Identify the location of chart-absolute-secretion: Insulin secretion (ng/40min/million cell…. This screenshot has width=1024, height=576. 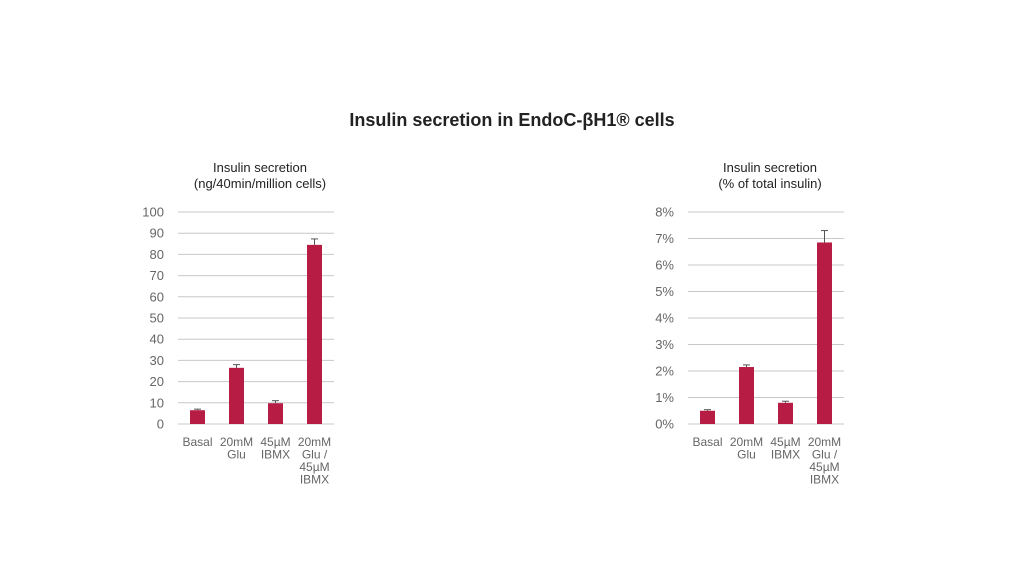
(245, 325).